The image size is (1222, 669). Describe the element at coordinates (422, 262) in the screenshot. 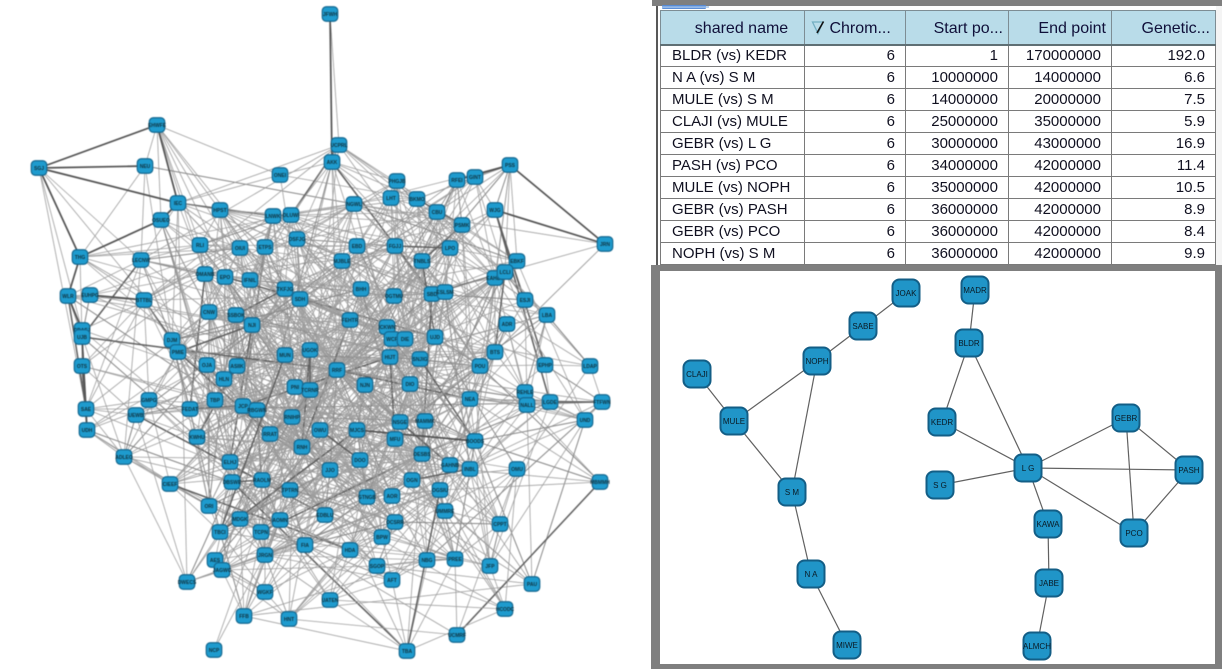

I see `svg-text: TNBLS` at that location.